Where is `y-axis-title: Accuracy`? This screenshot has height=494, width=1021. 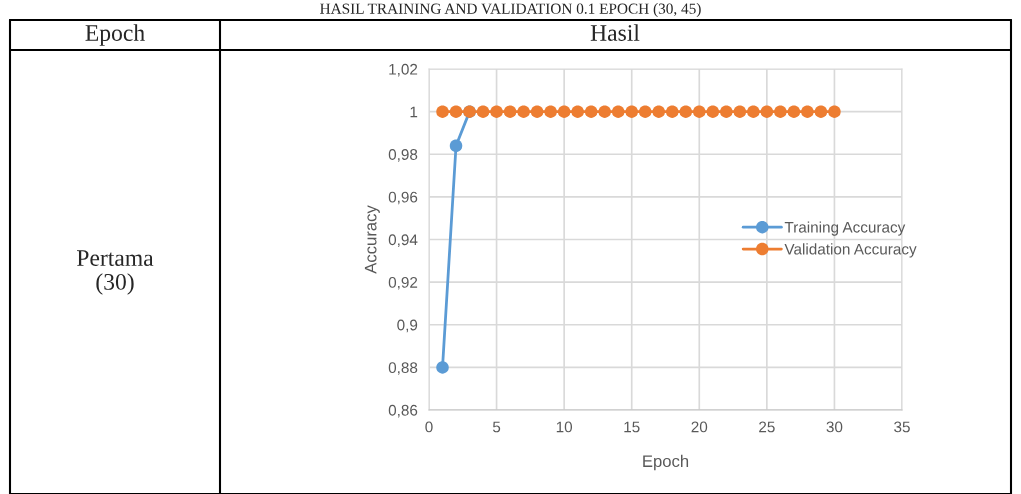 y-axis-title: Accuracy is located at coordinates (372, 239).